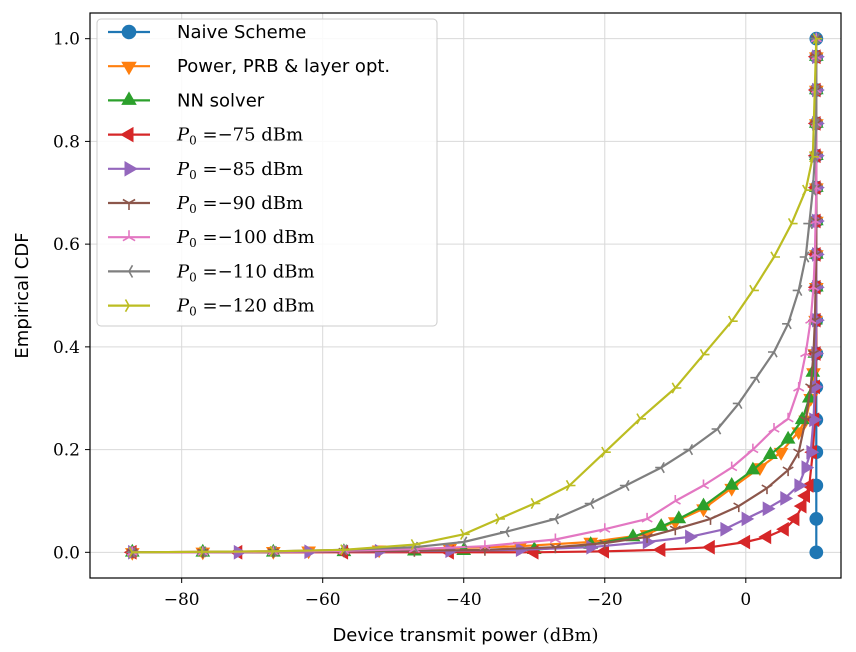 Image resolution: width=856 pixels, height=652 pixels. What do you see at coordinates (226, 169) in the screenshot?
I see `legend-label-value: =−85` at bounding box center [226, 169].